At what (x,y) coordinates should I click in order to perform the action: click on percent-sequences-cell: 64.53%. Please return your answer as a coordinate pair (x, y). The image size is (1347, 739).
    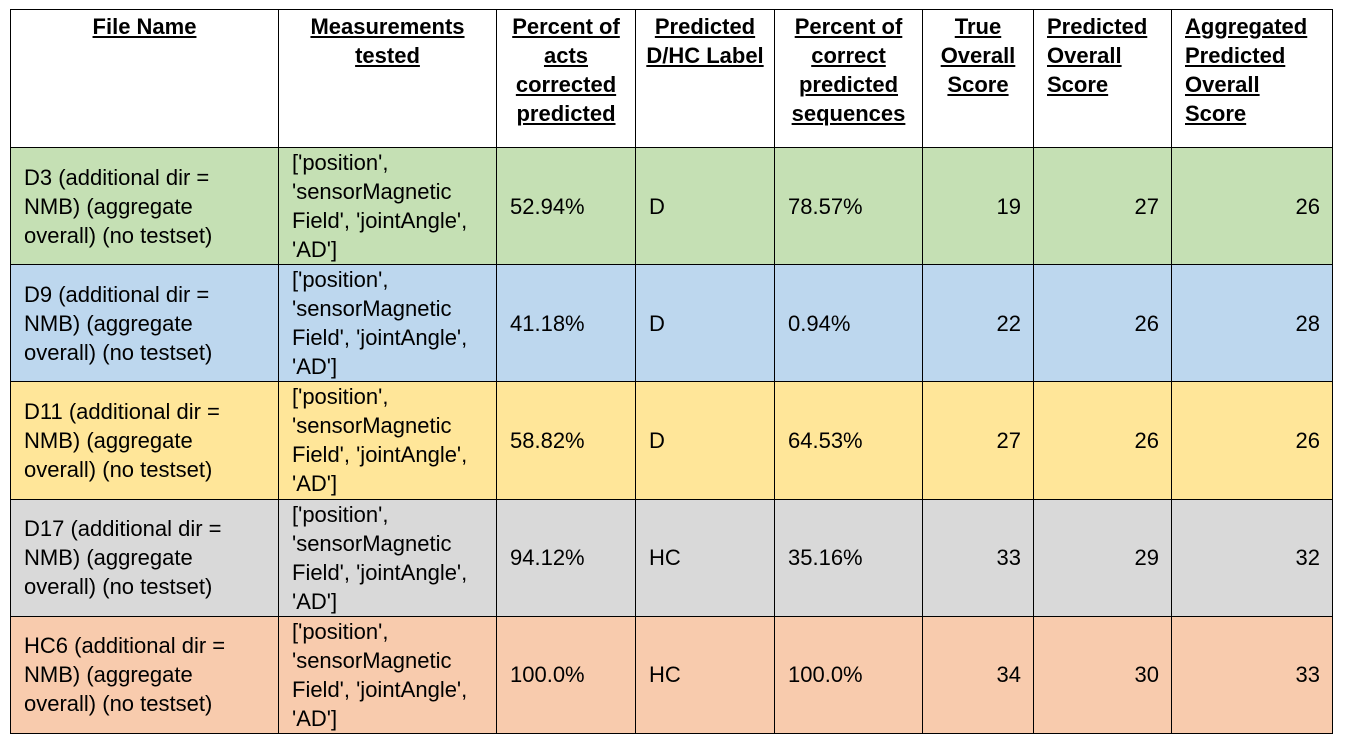
    Looking at the image, I should click on (848, 440).